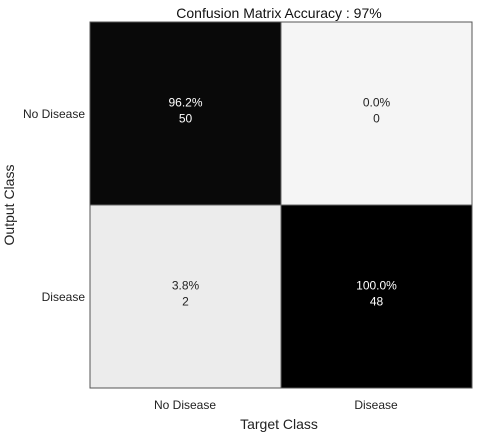  I want to click on y-tick-no-disease: No Disease, so click(54, 114).